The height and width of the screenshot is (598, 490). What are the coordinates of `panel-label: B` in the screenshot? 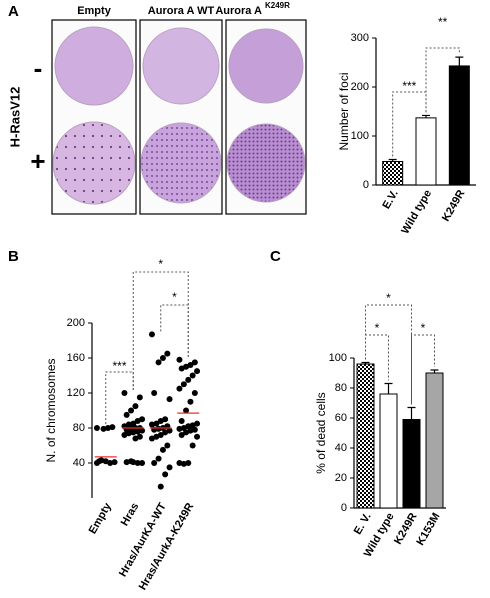 It's located at (13, 256).